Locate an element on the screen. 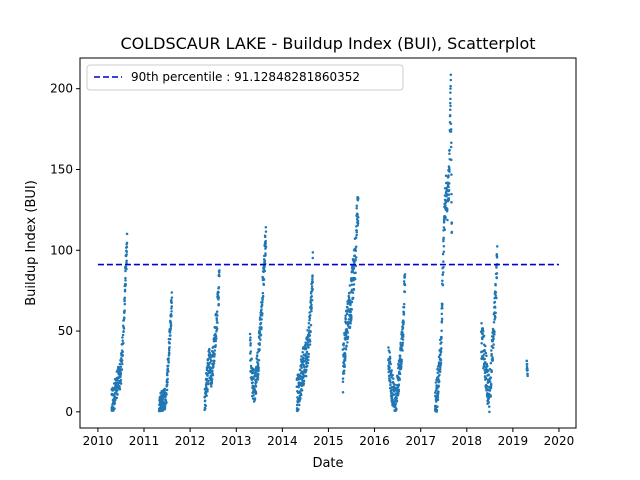 Image resolution: width=640 pixels, height=480 pixels. x-tick-label: 2020 is located at coordinates (559, 441).